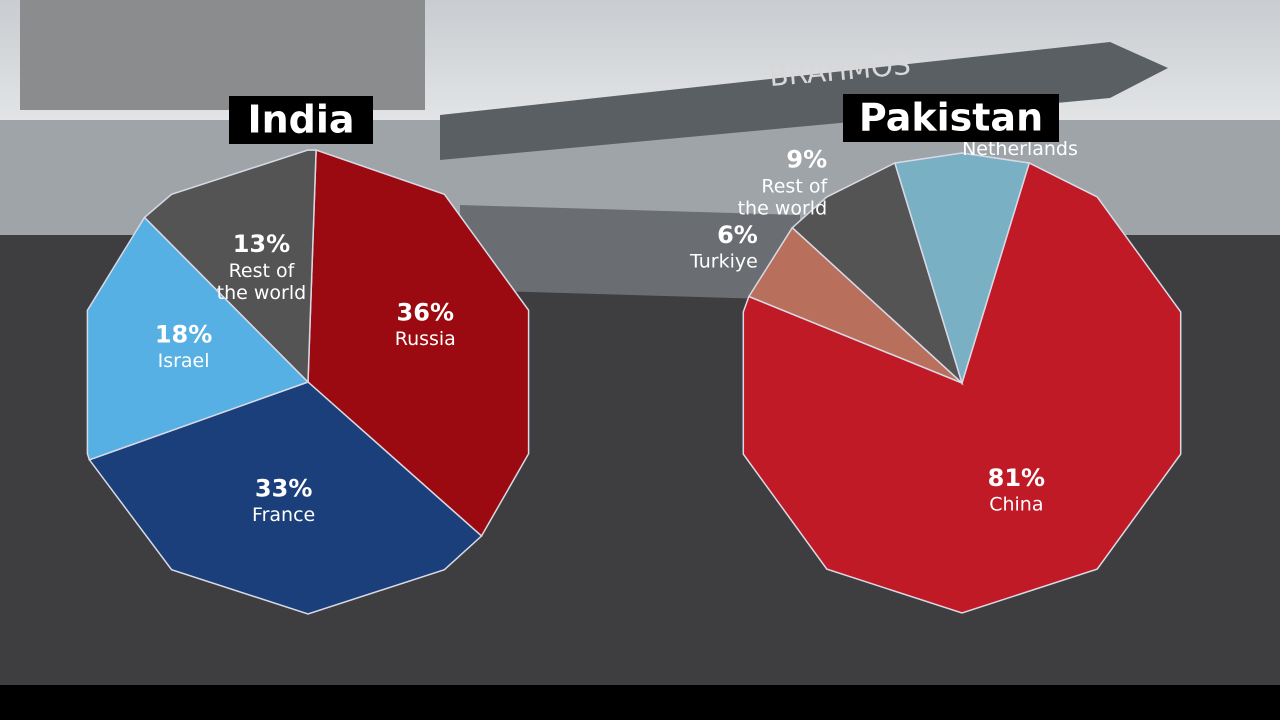 The width and height of the screenshot is (1280, 720). Describe the element at coordinates (425, 313) in the screenshot. I see `value-label: 36%` at that location.